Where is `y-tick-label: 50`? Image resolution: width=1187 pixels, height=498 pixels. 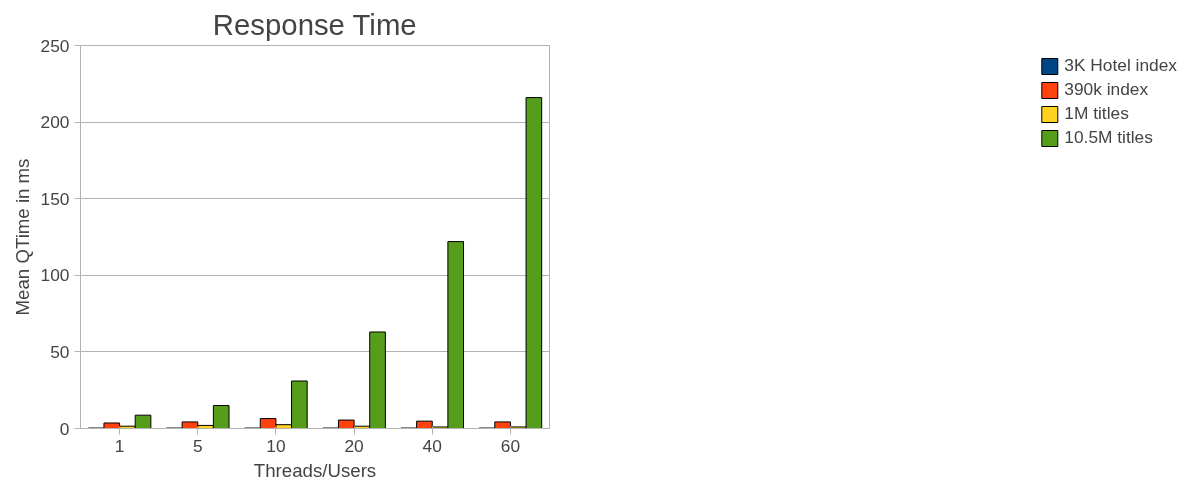
y-tick-label: 50 is located at coordinates (60, 351).